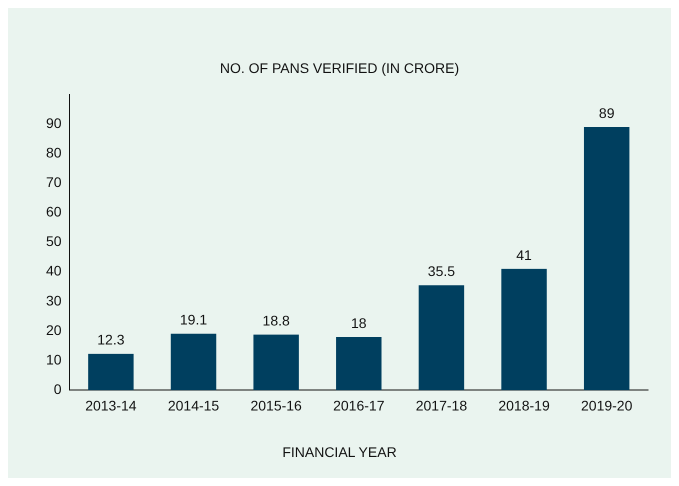 The width and height of the screenshot is (679, 486). What do you see at coordinates (54, 359) in the screenshot?
I see `y-tick-label: 10` at bounding box center [54, 359].